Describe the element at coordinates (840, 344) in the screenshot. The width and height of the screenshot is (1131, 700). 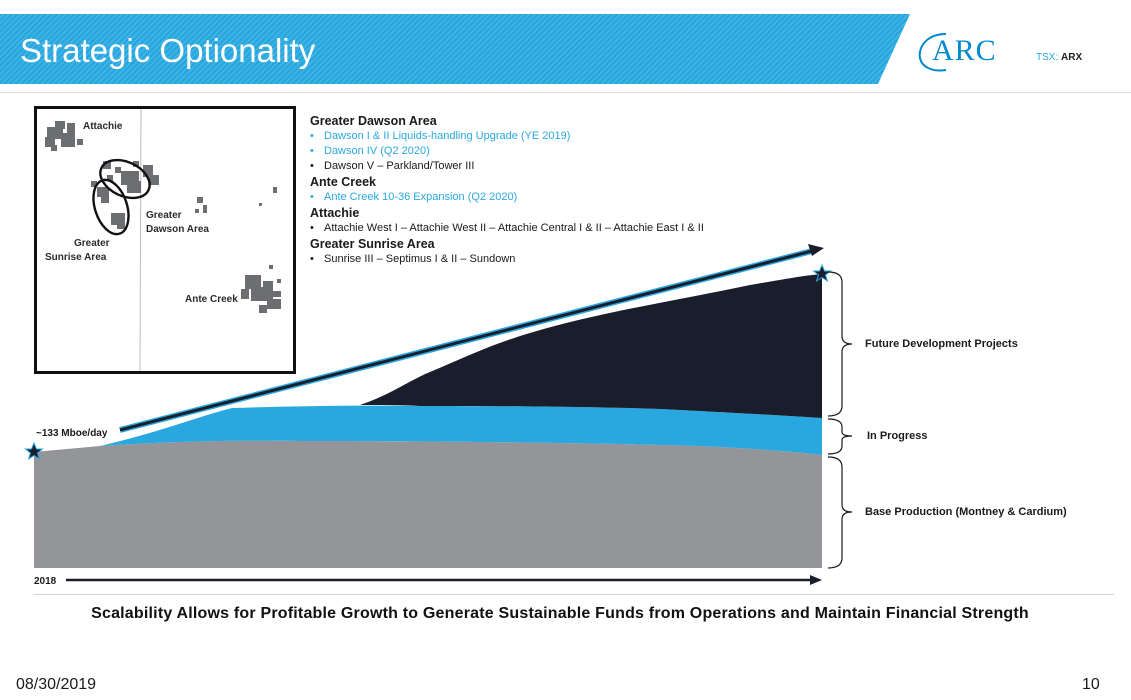
I see `brace-future` at that location.